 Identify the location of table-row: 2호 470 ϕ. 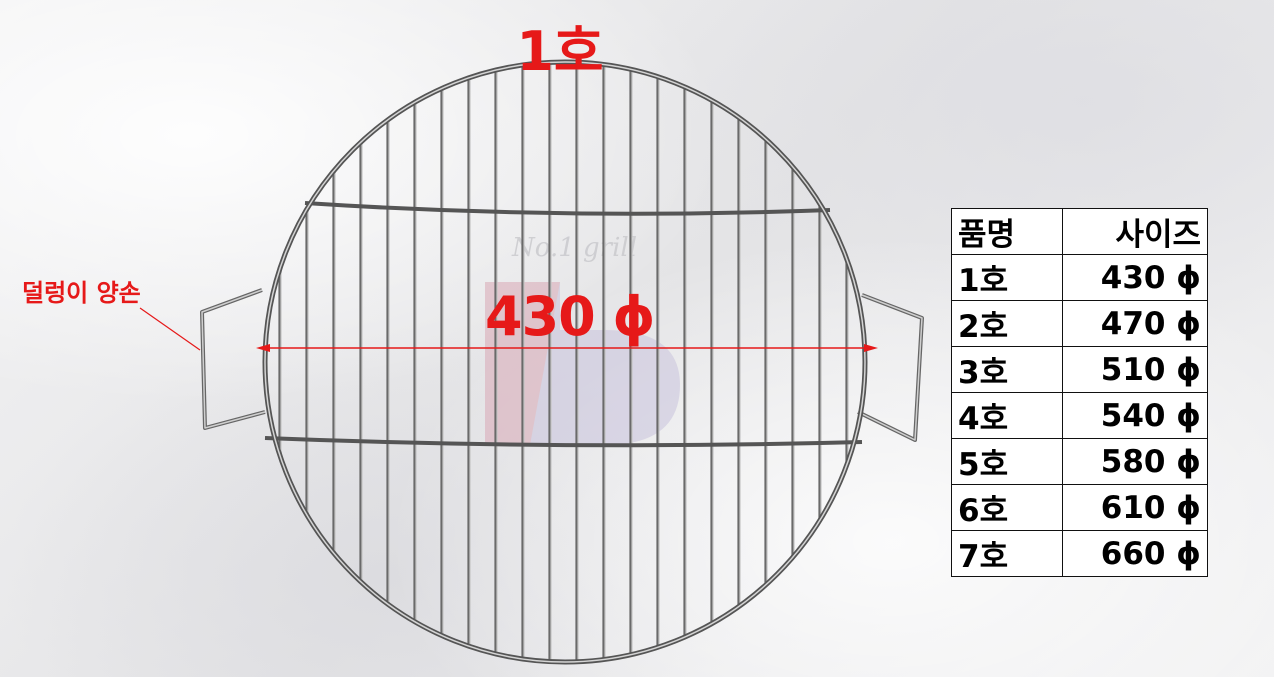
(1079, 323).